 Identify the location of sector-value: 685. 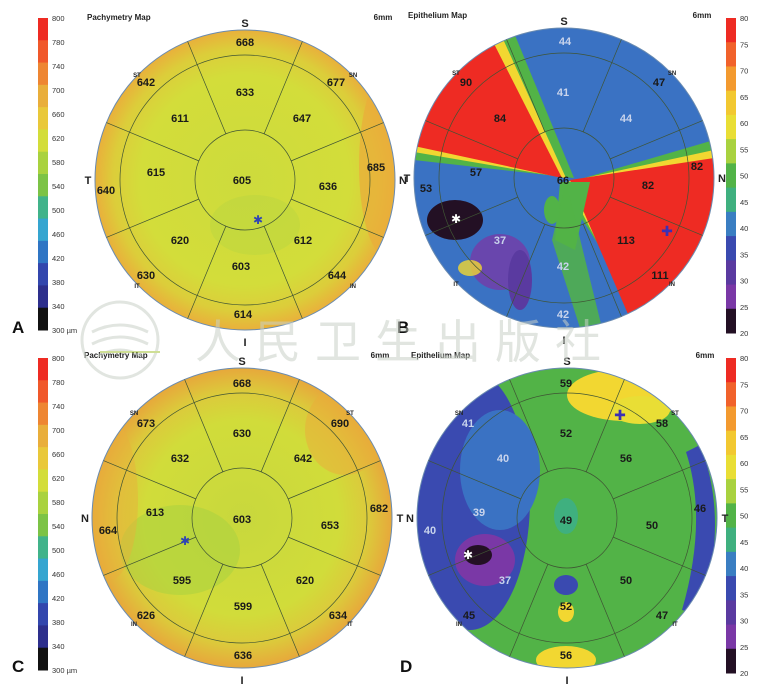
(376, 168).